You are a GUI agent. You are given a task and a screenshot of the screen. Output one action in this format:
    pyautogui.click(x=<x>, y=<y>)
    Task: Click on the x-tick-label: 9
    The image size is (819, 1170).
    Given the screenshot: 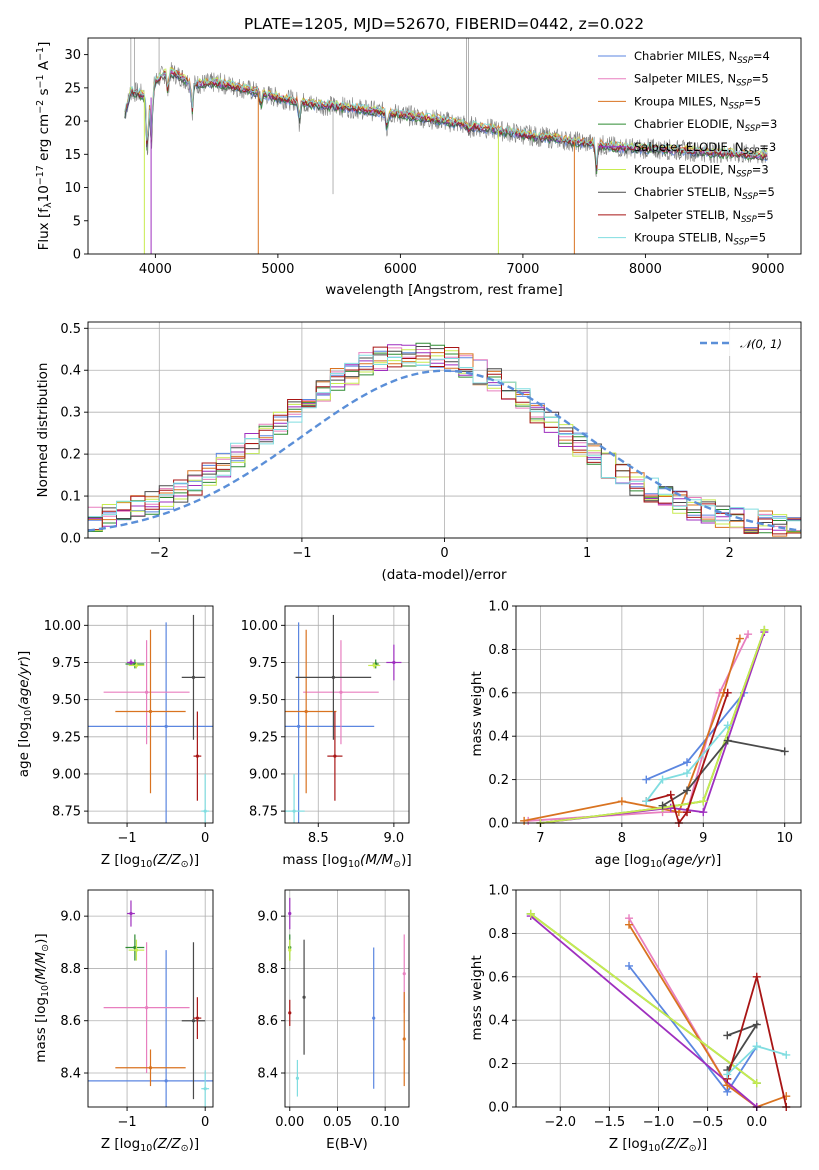 What is the action you would take?
    pyautogui.click(x=703, y=838)
    